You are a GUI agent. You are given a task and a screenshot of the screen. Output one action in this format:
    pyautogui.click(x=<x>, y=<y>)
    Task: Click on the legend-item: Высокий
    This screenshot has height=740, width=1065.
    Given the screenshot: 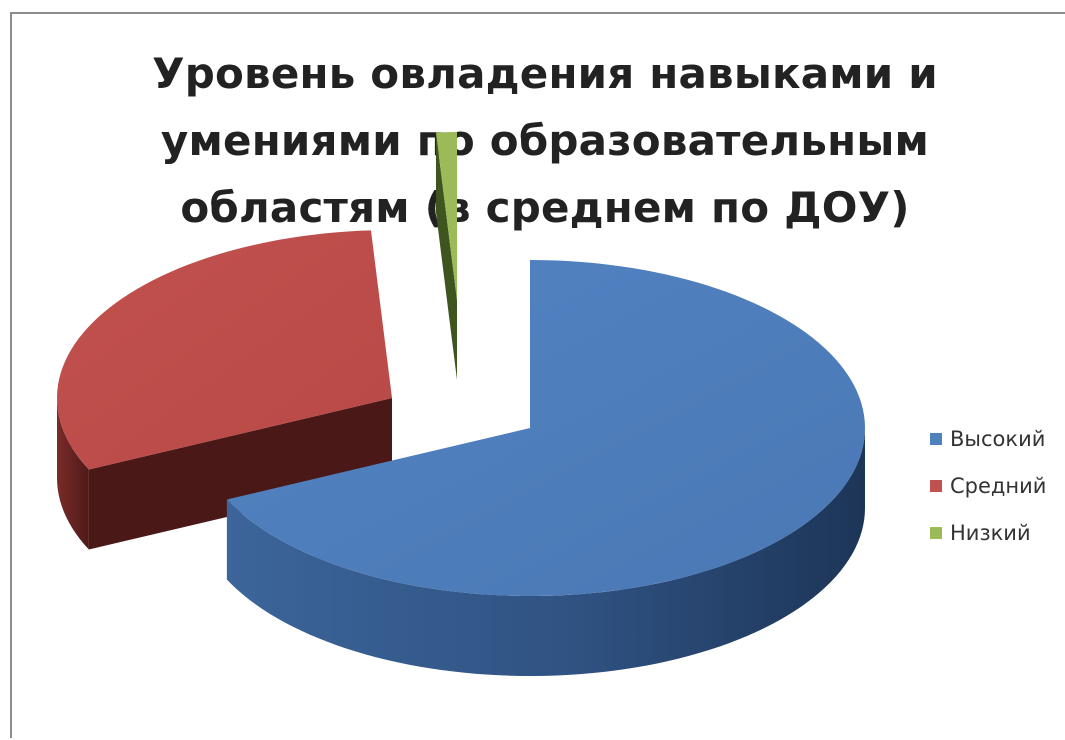 What is the action you would take?
    pyautogui.click(x=995, y=438)
    